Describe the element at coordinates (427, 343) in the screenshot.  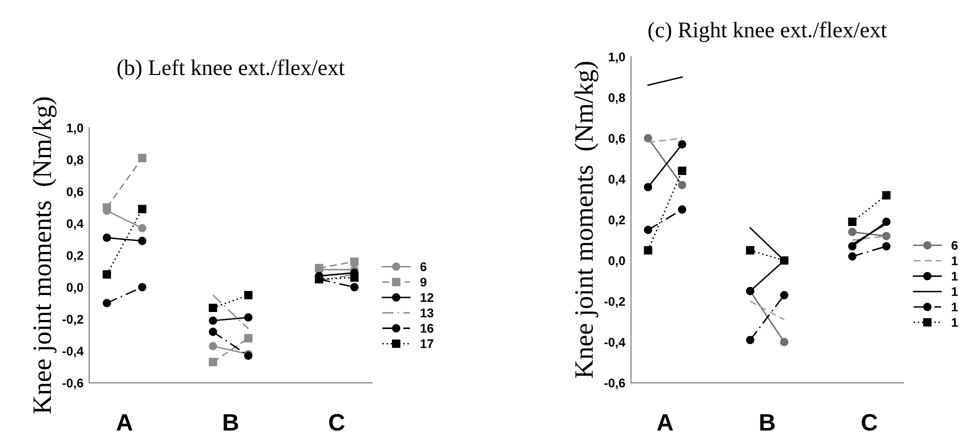
I see `legend-label: 17` at that location.